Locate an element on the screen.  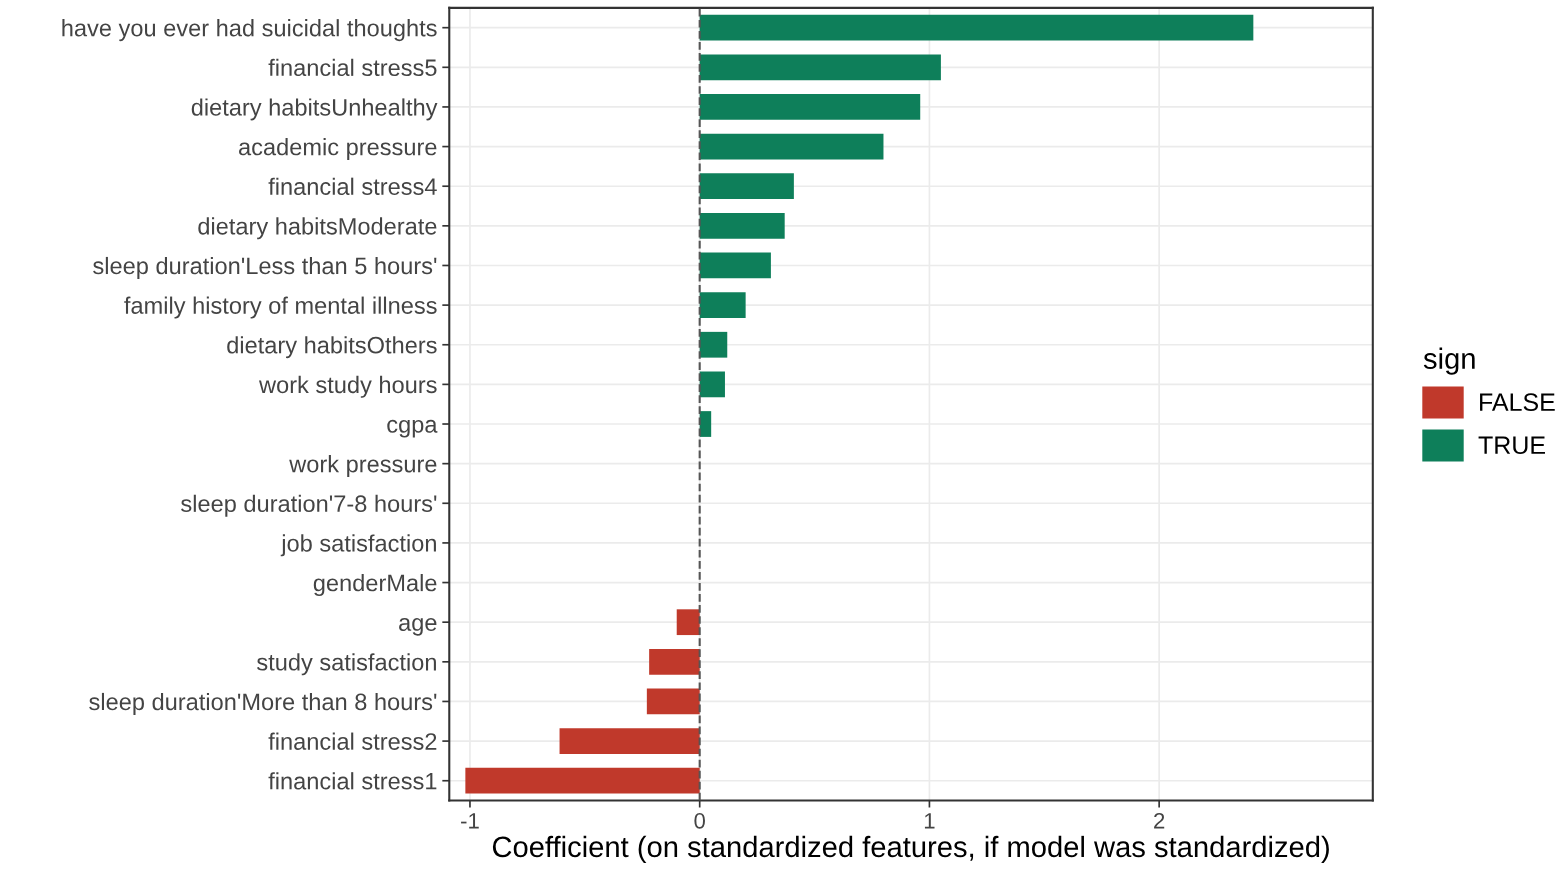
y-tick-label: financial stress5 is located at coordinates (352, 67).